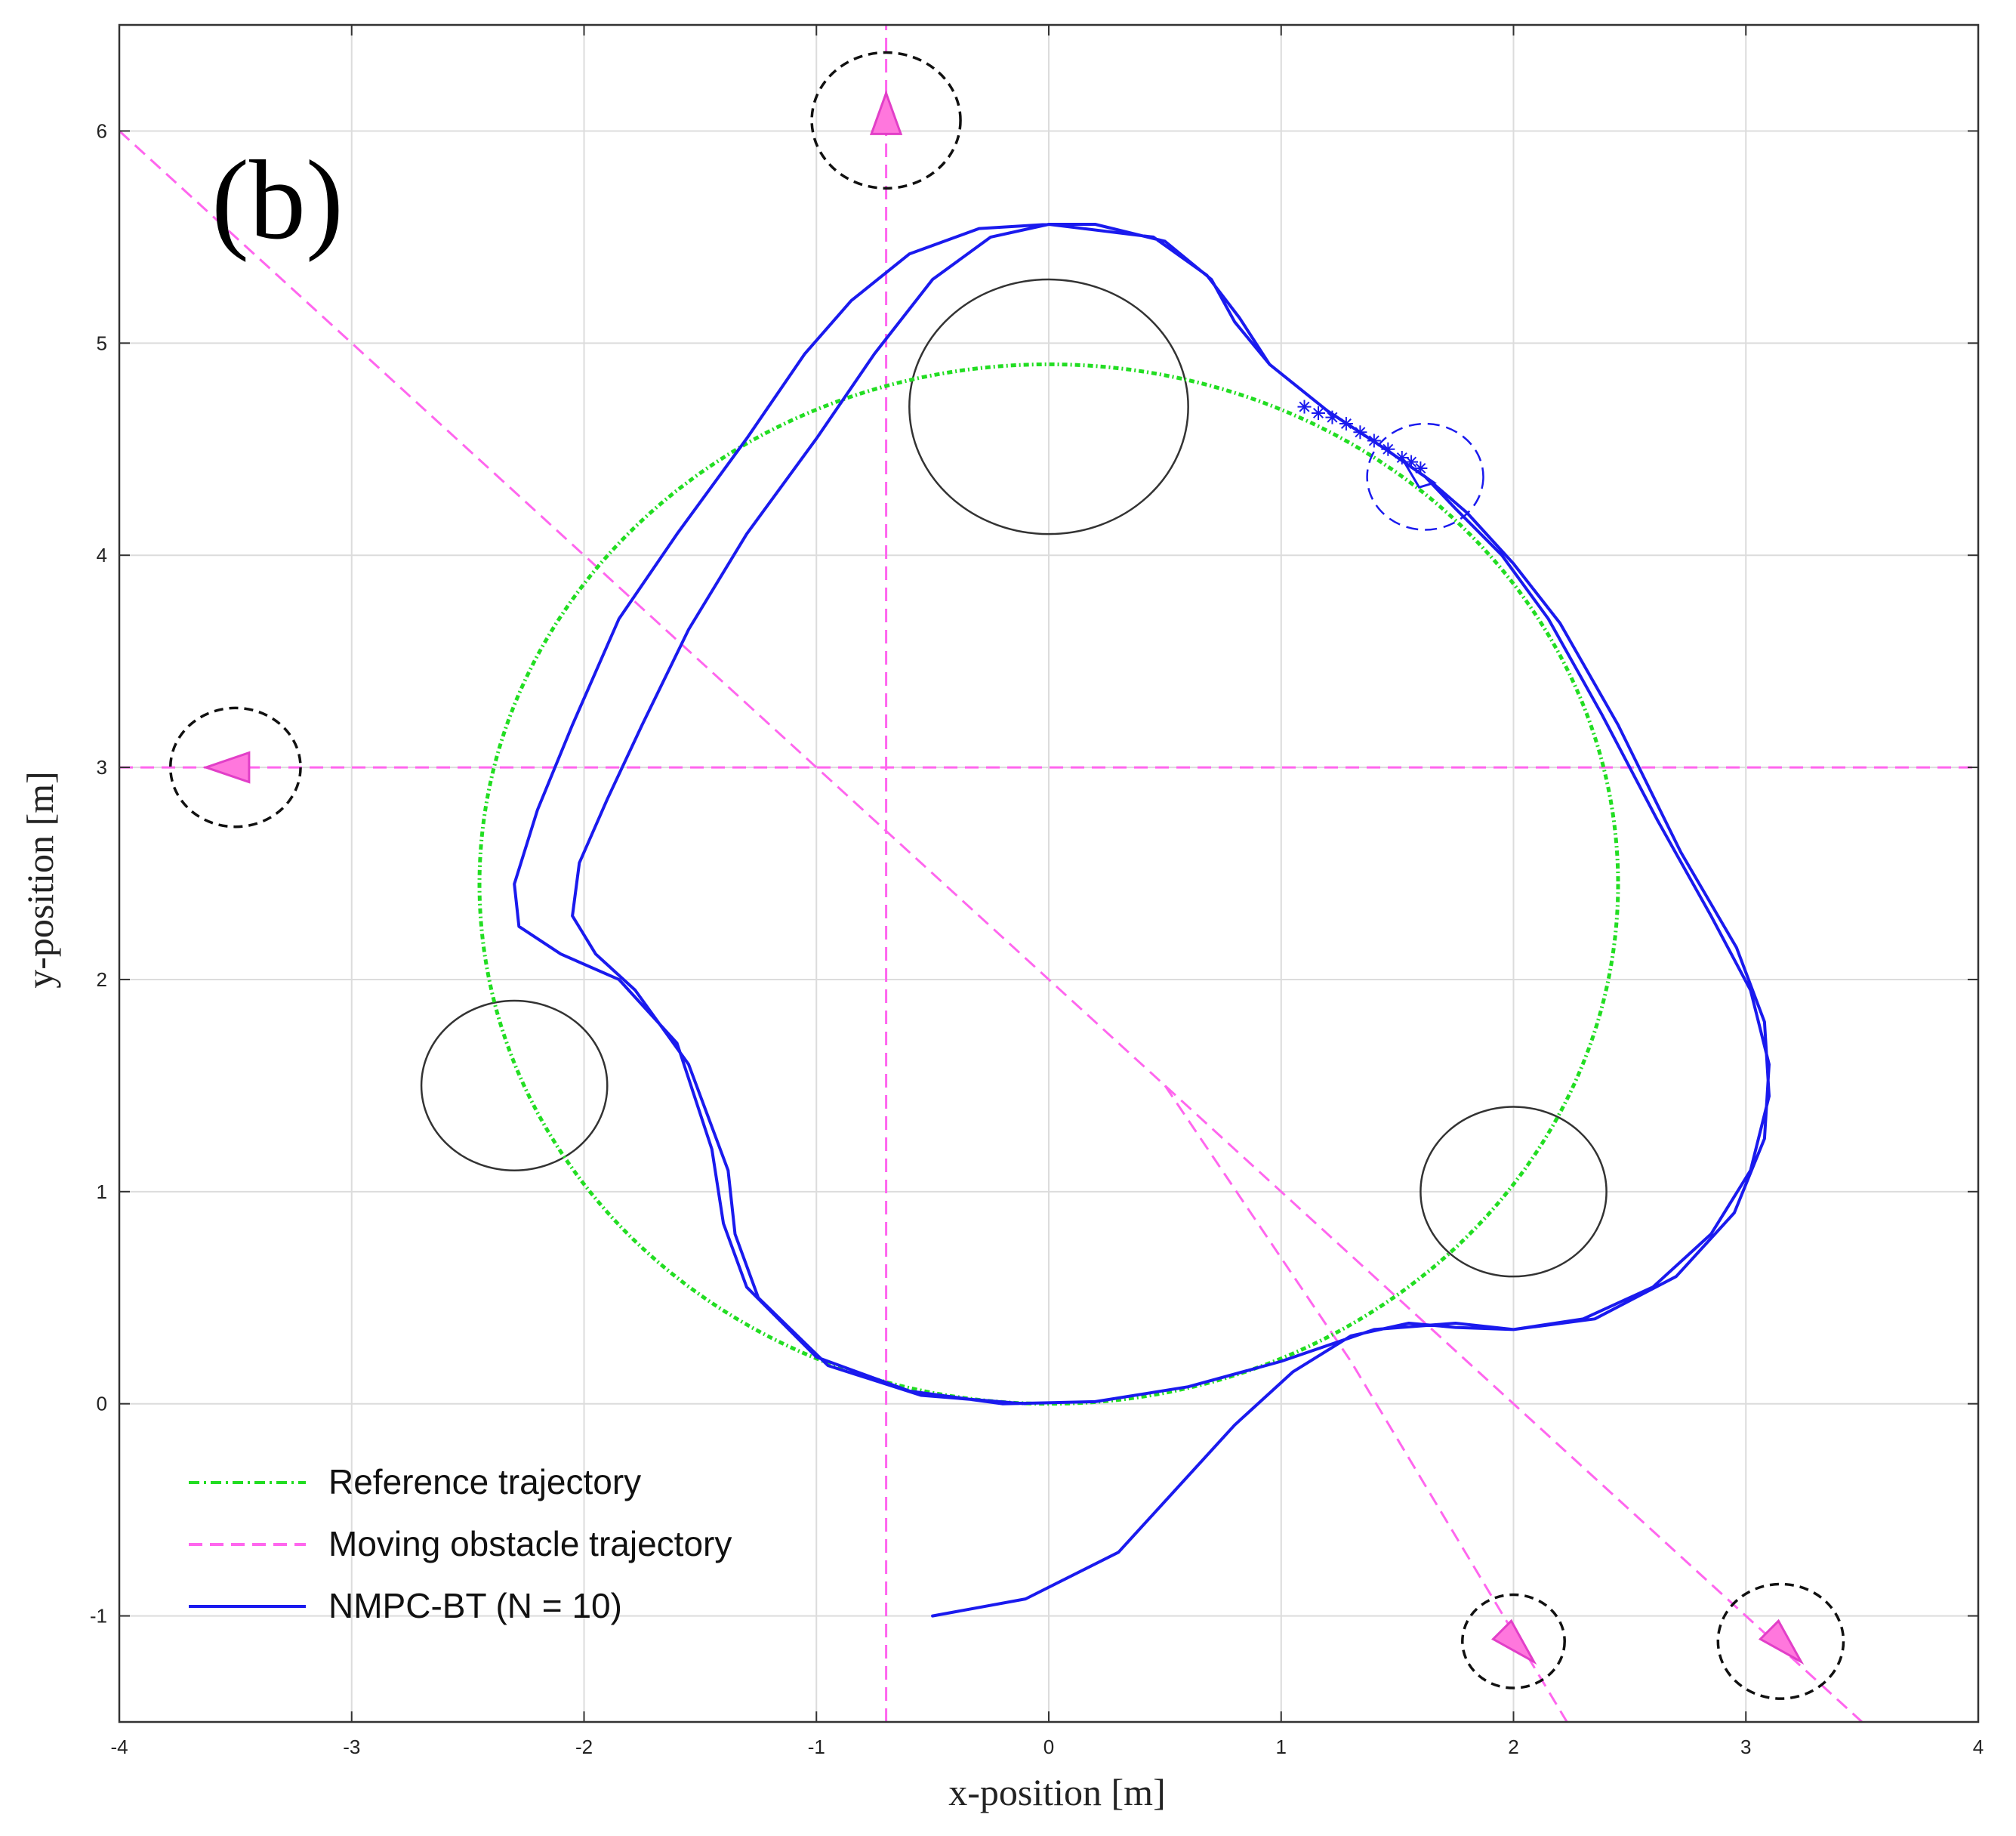 Image resolution: width=2016 pixels, height=1836 pixels. Describe the element at coordinates (1366, 1404) in the screenshot. I see `moving-obstacle-line` at that location.